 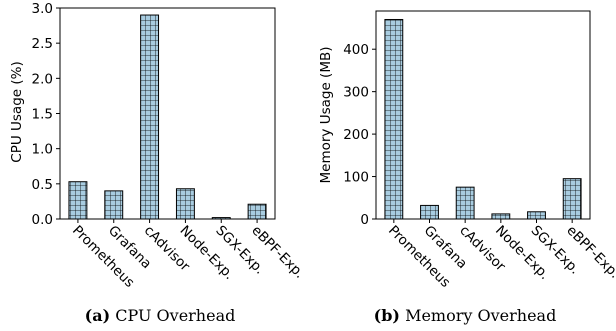 I want to click on memory-caption-label: (b), so click(x=387, y=315).